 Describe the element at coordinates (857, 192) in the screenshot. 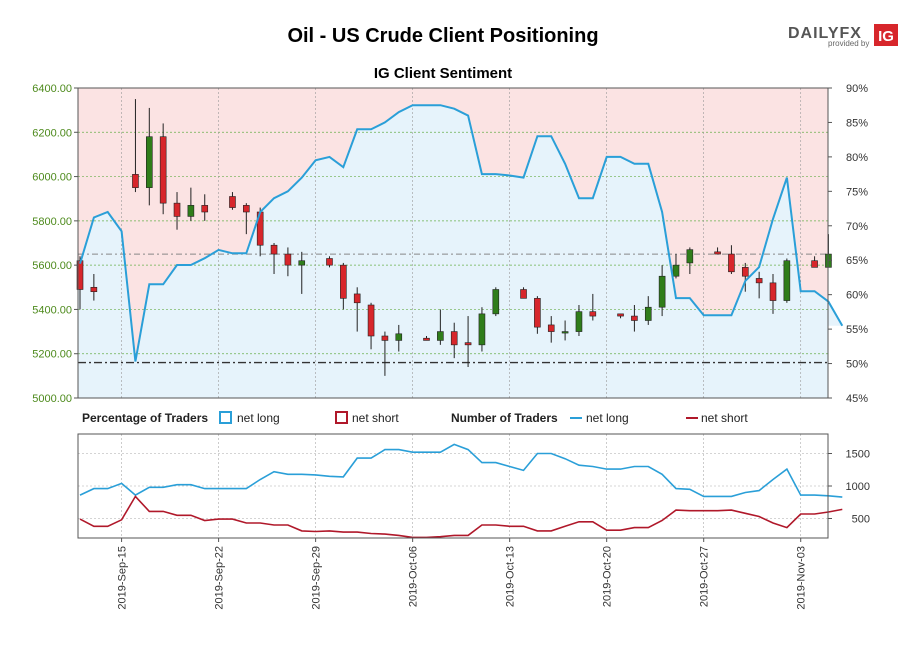

I see `pct-tick-label: 75%` at that location.